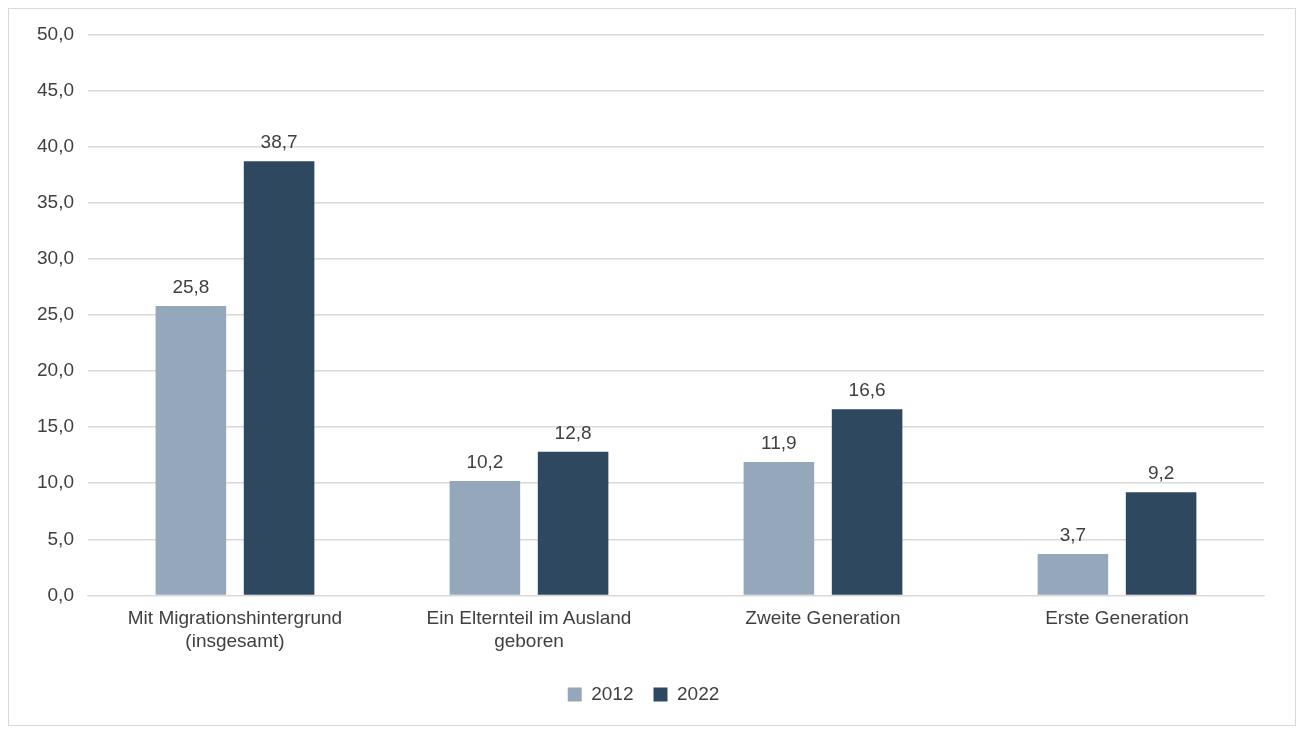 The width and height of the screenshot is (1304, 735). I want to click on x-tick-label: Zweite Generation, so click(823, 618).